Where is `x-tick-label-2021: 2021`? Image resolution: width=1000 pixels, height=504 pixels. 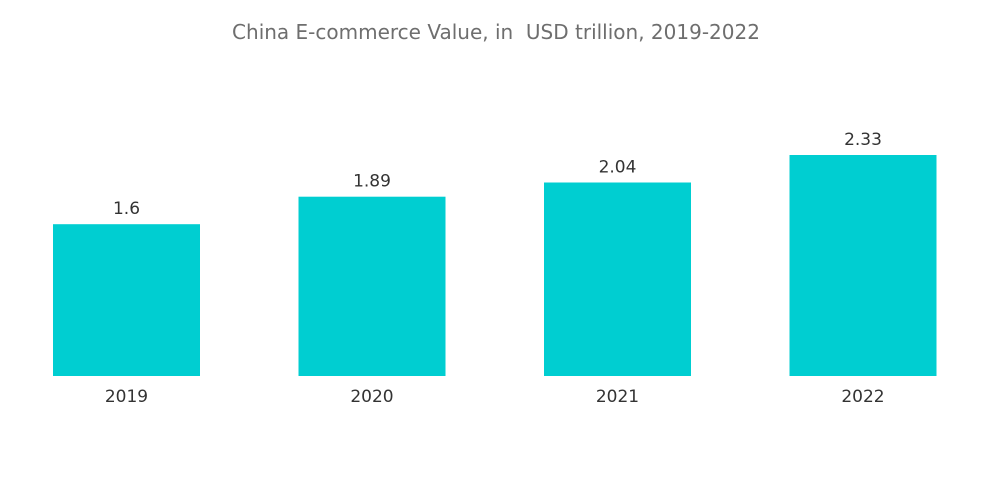
x-tick-label-2021: 2021 is located at coordinates (617, 397).